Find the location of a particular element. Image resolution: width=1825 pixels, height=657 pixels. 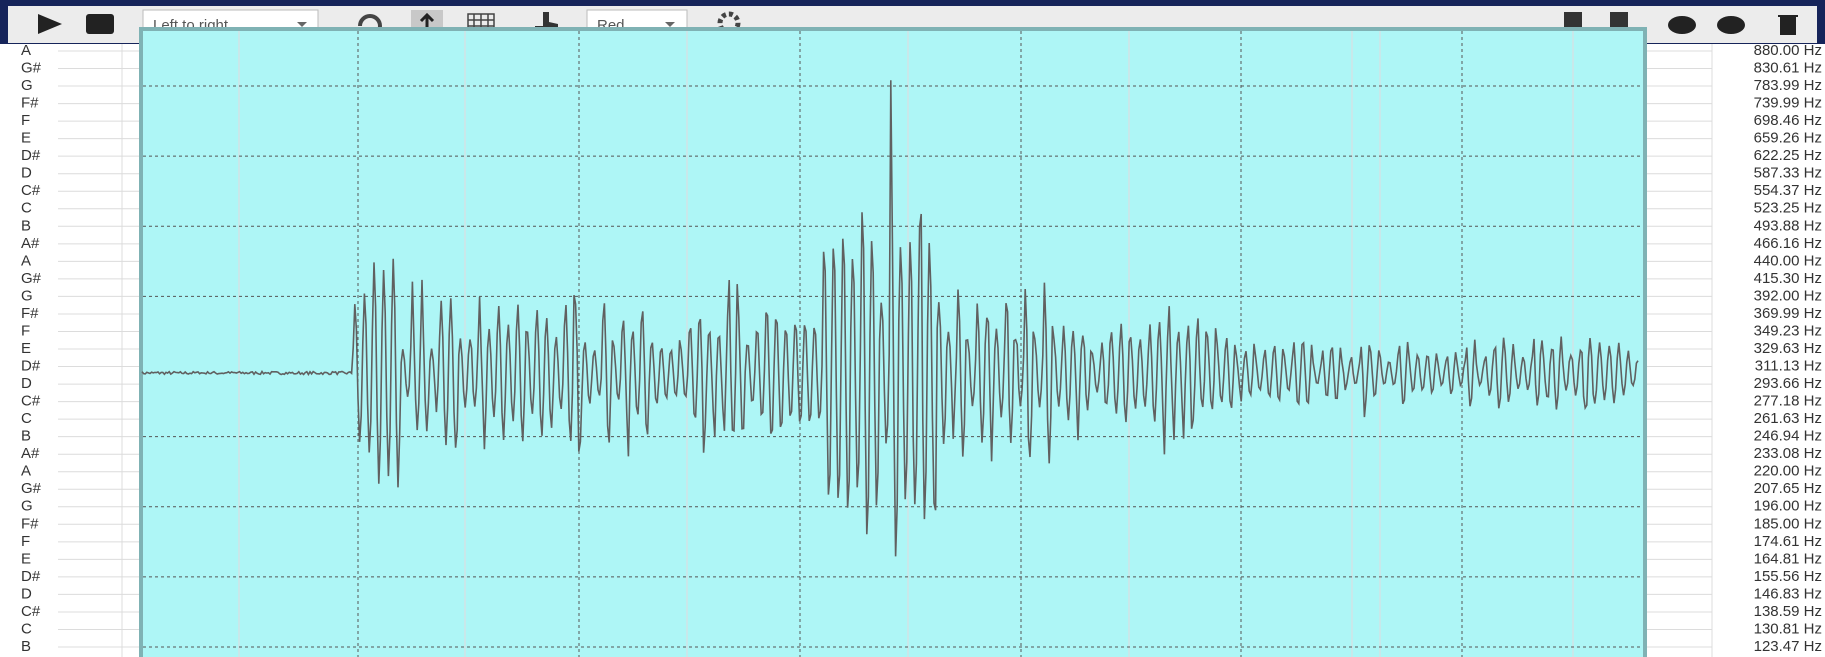

frequency-label: 174.61 Hz is located at coordinates (1788, 541).